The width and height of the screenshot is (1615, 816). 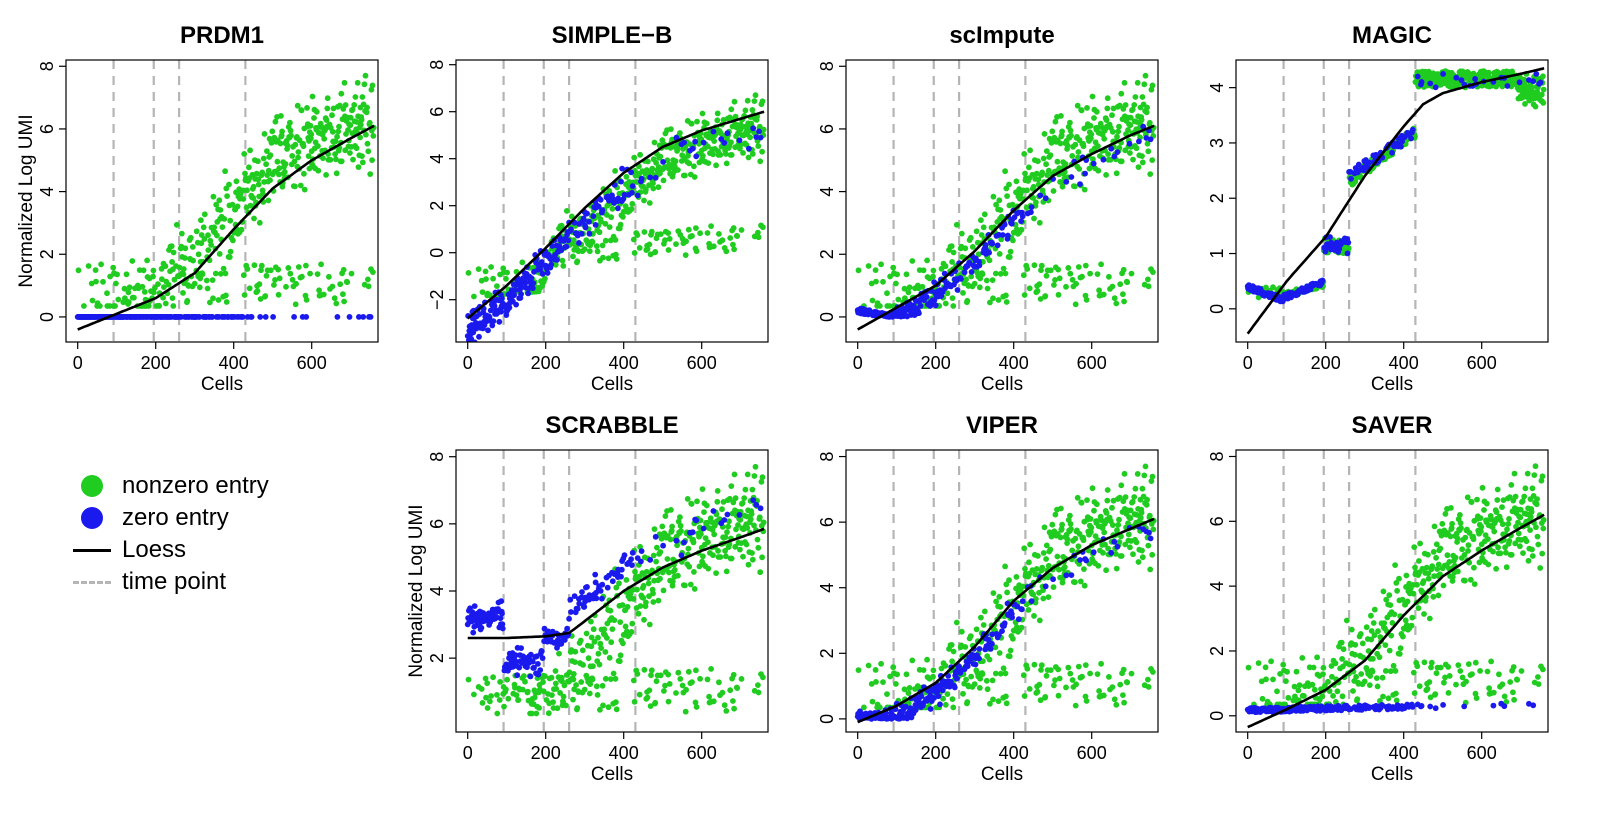 I want to click on y-tick-label: 6, so click(x=47, y=129).